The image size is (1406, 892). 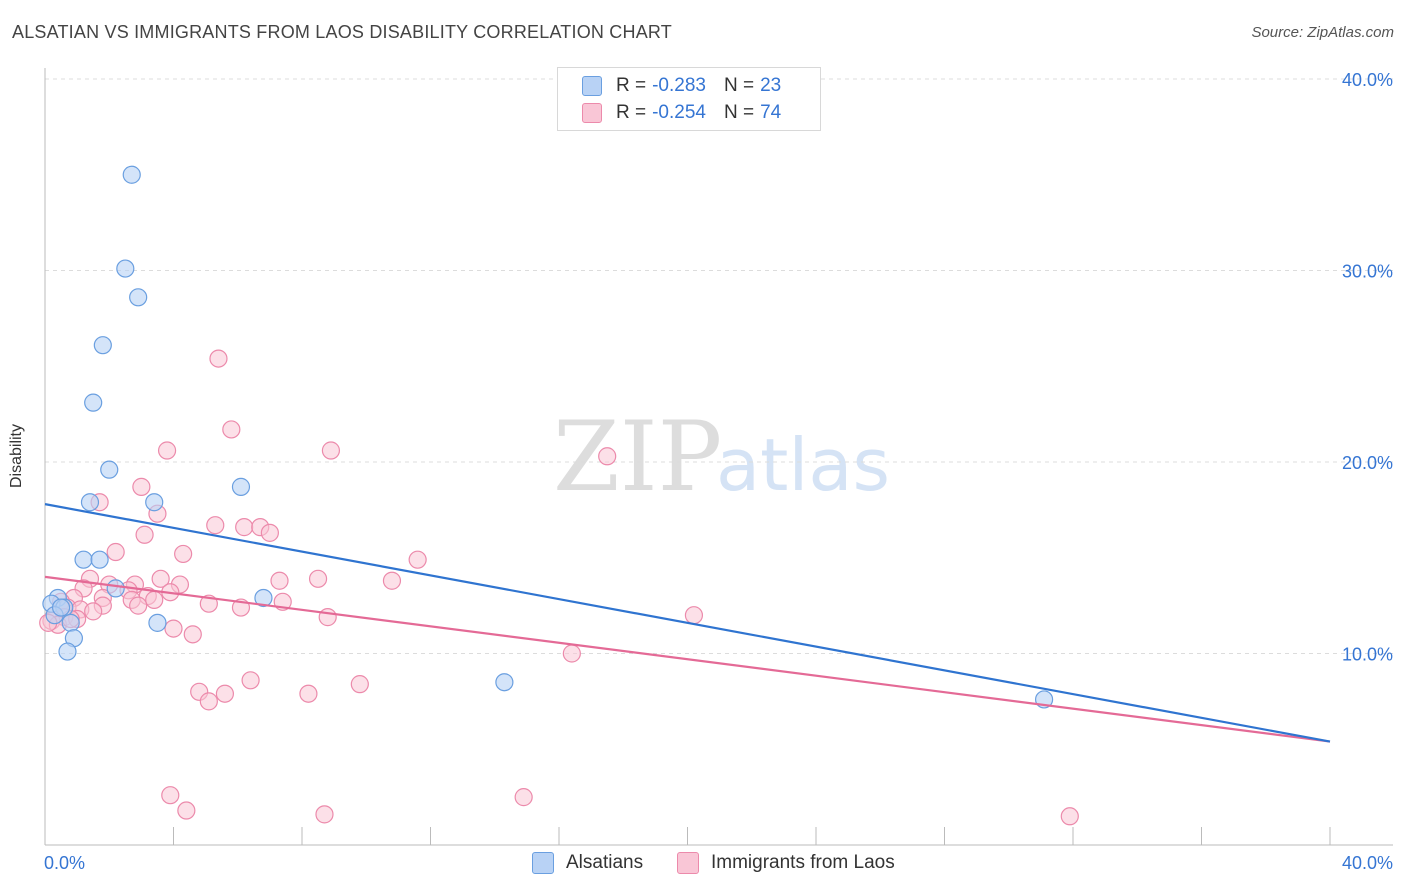 What do you see at coordinates (1367, 463) in the screenshot?
I see `y-tick-label: 20.0%` at bounding box center [1367, 463].